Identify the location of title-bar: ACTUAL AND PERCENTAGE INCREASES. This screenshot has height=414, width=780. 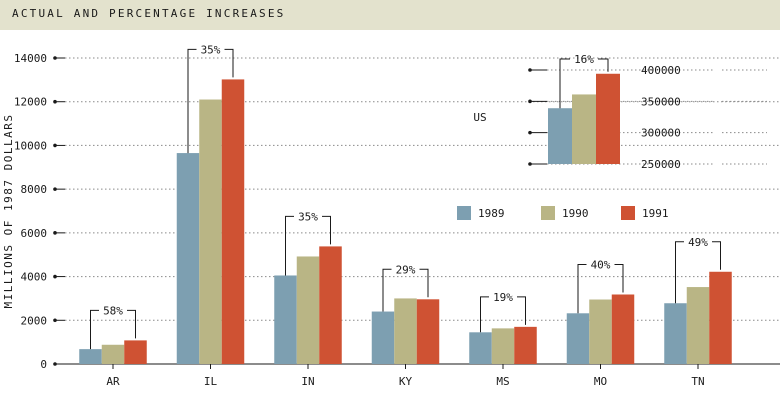
(390, 15).